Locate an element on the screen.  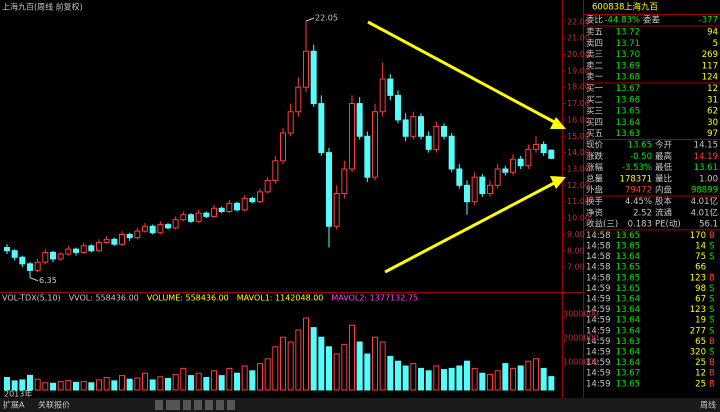
legend-entry: VOL-TDX(5,10) is located at coordinates (31, 298).